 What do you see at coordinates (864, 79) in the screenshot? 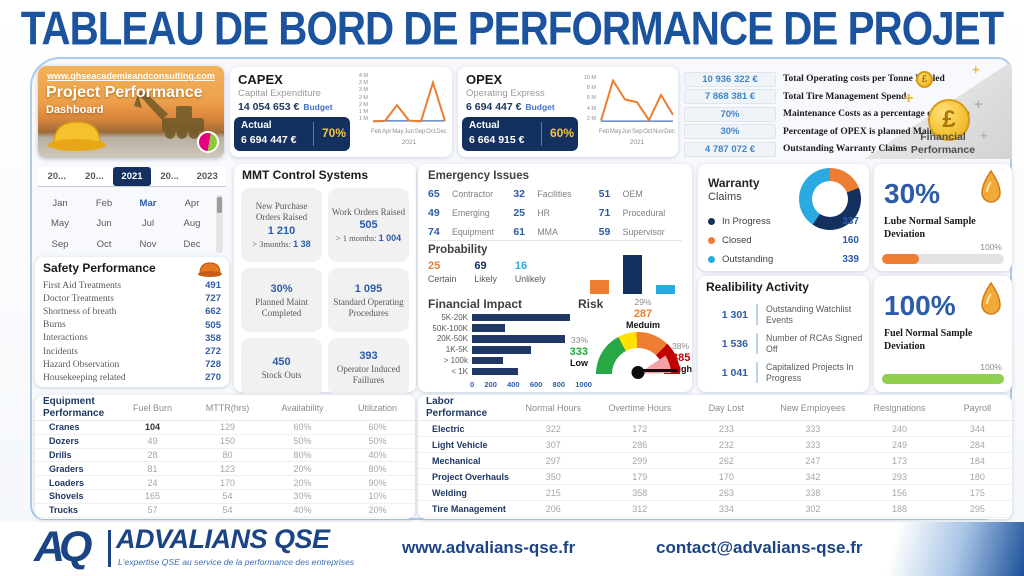
I see `kpi-label: Total Operating costs per Tonne Hauled` at bounding box center [864, 79].